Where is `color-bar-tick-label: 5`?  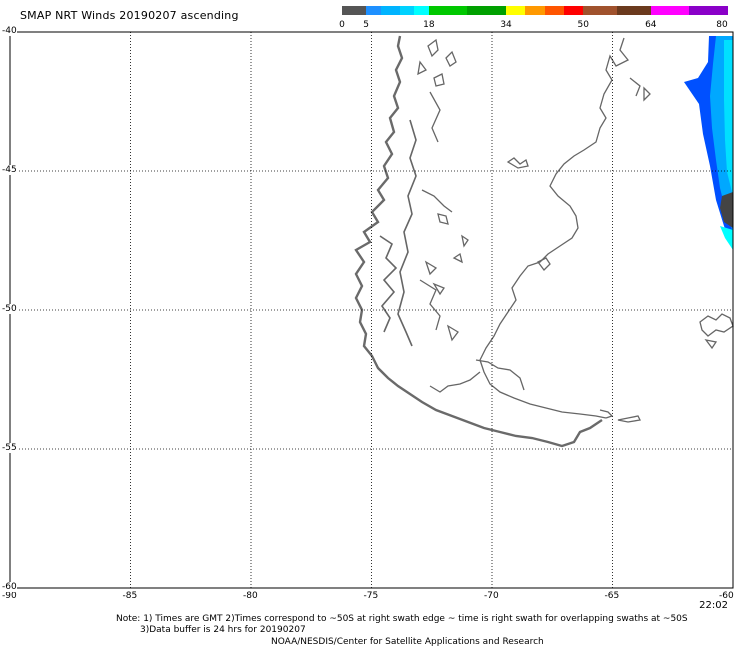
color-bar-tick-label: 5 is located at coordinates (366, 25).